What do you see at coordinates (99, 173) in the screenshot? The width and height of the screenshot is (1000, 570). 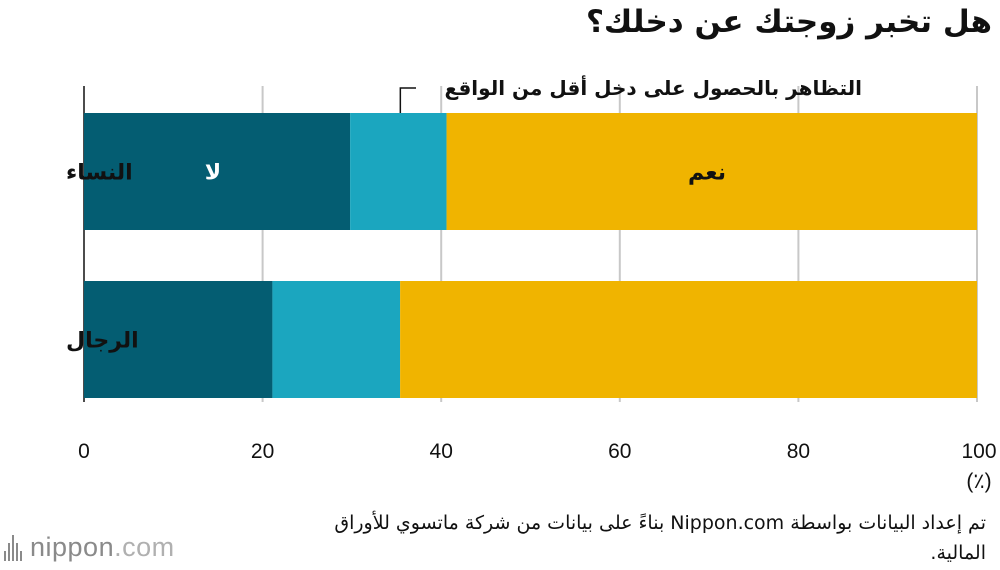 I see `category-label-women: النساء` at bounding box center [99, 173].